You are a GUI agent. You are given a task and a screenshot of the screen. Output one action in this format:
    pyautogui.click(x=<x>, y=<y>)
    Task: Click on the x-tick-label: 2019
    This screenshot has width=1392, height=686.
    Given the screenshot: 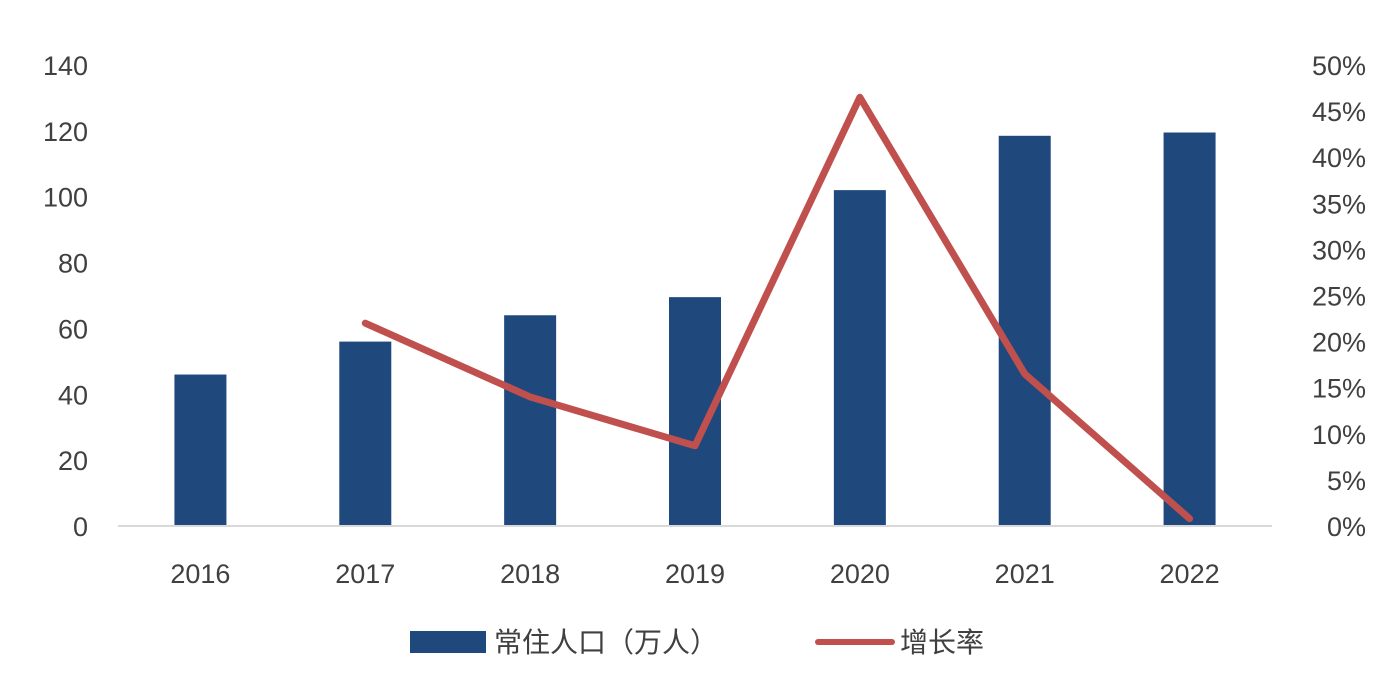 What is the action you would take?
    pyautogui.click(x=695, y=574)
    